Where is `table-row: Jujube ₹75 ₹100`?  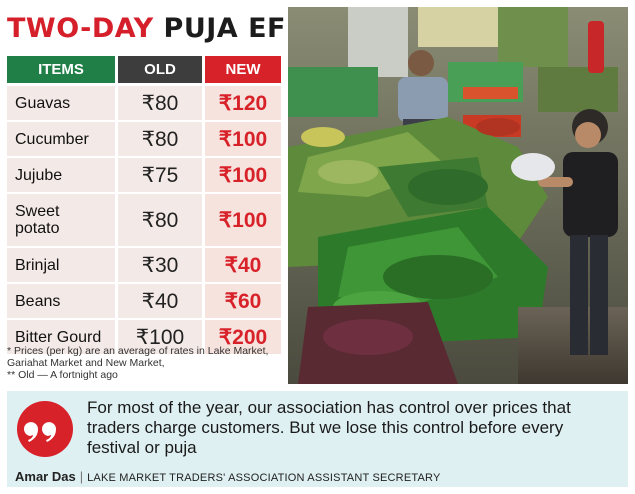 table-row: Jujube ₹75 ₹100 is located at coordinates (144, 175).